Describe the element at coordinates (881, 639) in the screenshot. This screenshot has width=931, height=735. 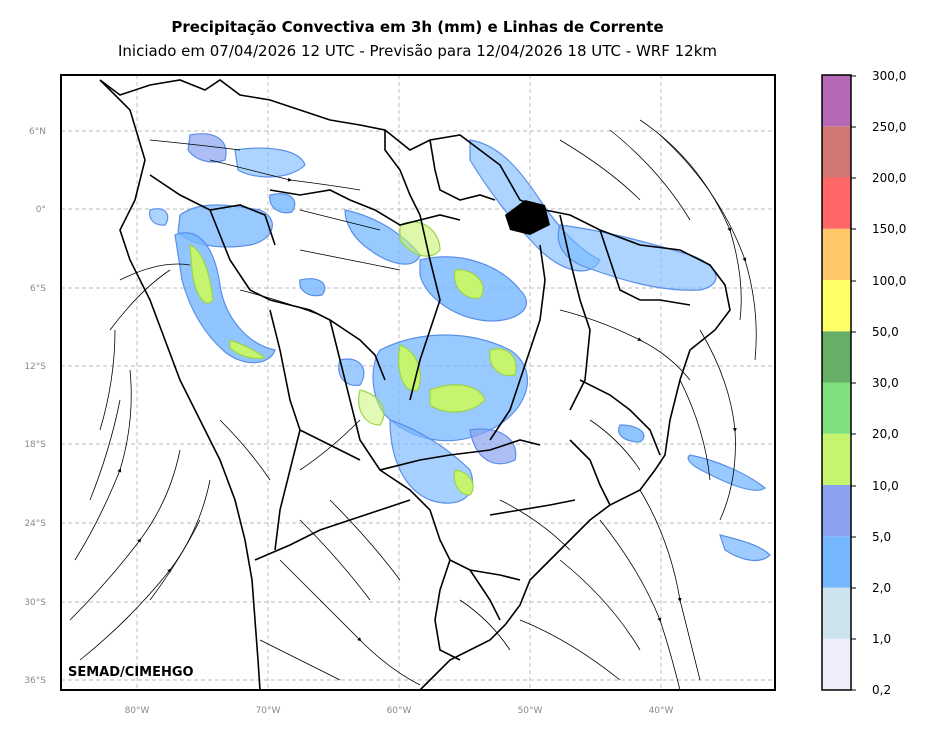
I see `colorbar-tick-label: 1,0` at that location.